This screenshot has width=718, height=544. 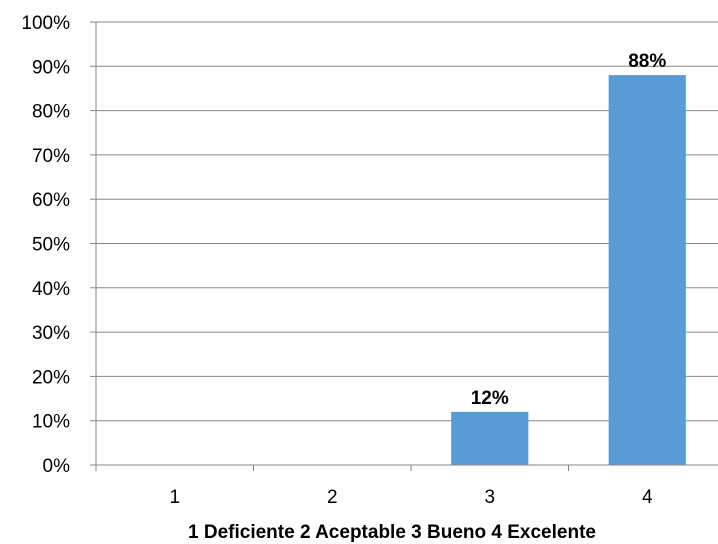 What do you see at coordinates (51, 156) in the screenshot?
I see `y-tick-label-70: 70%` at bounding box center [51, 156].